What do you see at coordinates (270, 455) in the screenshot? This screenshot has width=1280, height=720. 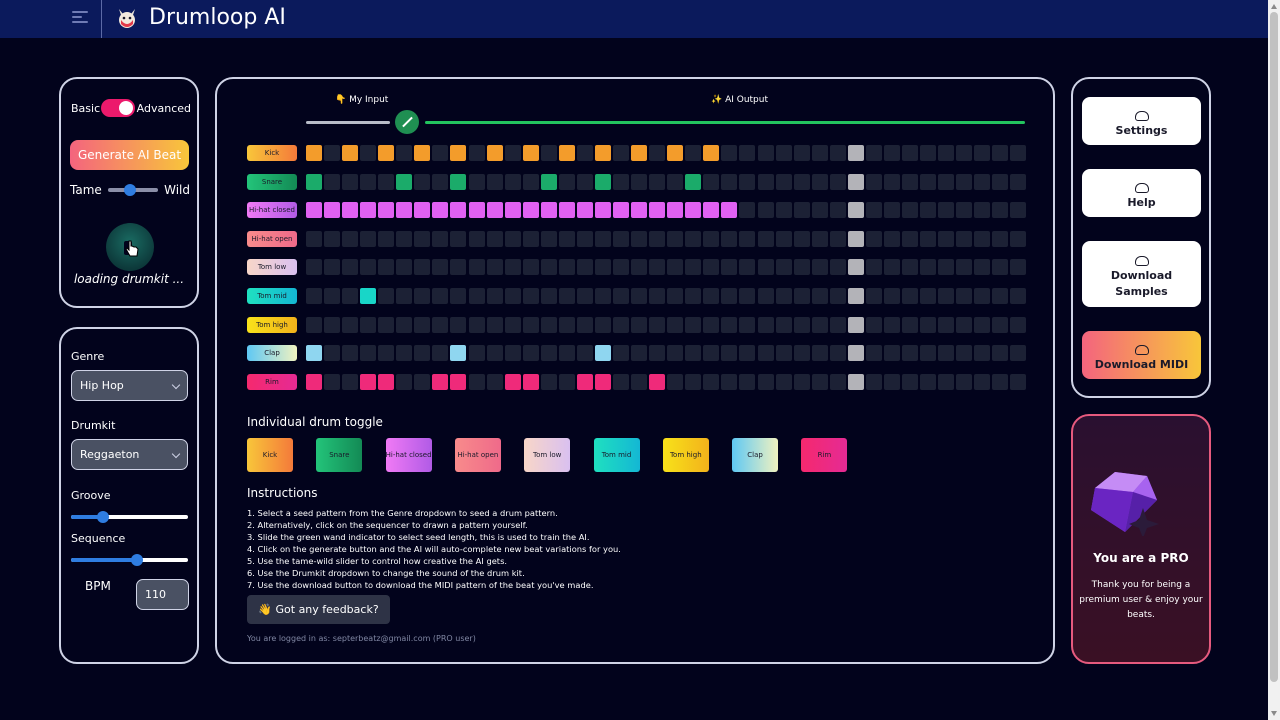 I see `toggle-kick: Kick` at bounding box center [270, 455].